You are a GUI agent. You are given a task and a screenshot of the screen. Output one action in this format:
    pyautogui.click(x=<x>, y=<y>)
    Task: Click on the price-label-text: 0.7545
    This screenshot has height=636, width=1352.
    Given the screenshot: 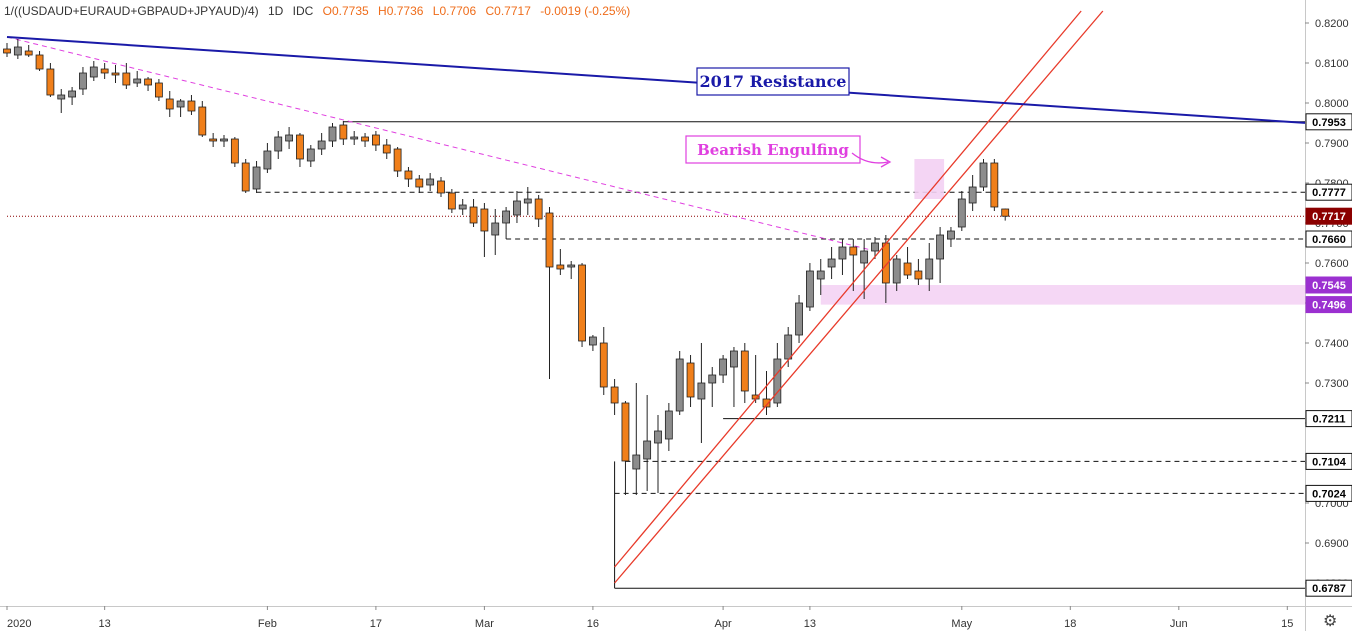 What is the action you would take?
    pyautogui.click(x=1329, y=286)
    